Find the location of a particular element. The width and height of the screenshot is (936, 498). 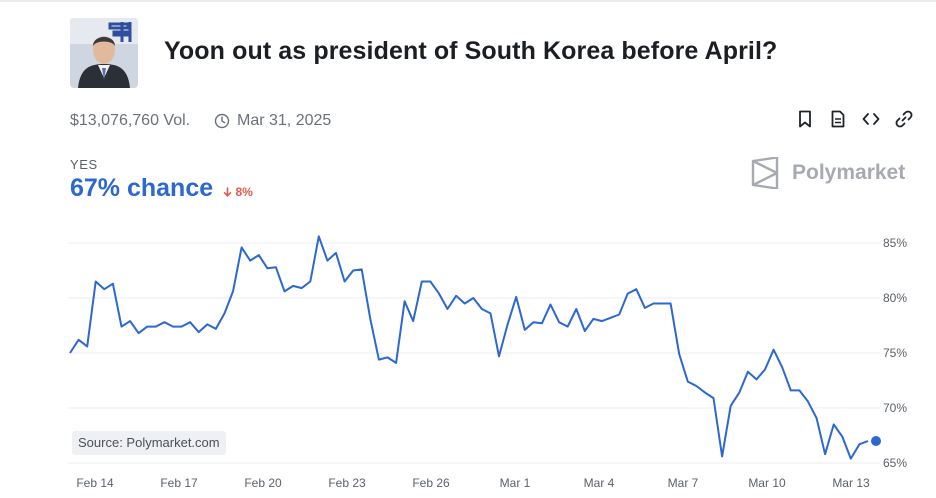

portrait-image is located at coordinates (104, 53).